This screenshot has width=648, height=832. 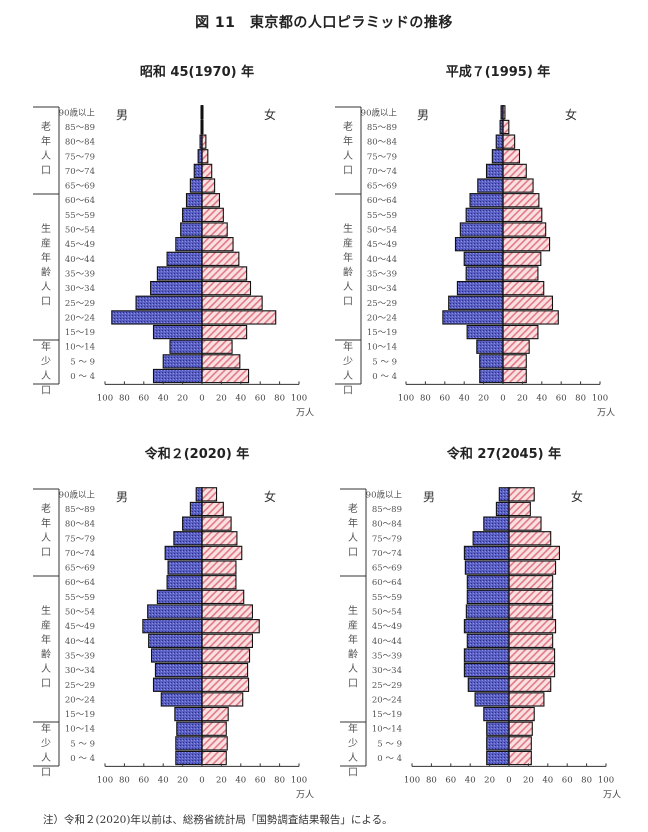 What do you see at coordinates (387, 686) in the screenshot?
I see `age-label: 25～29` at bounding box center [387, 686].